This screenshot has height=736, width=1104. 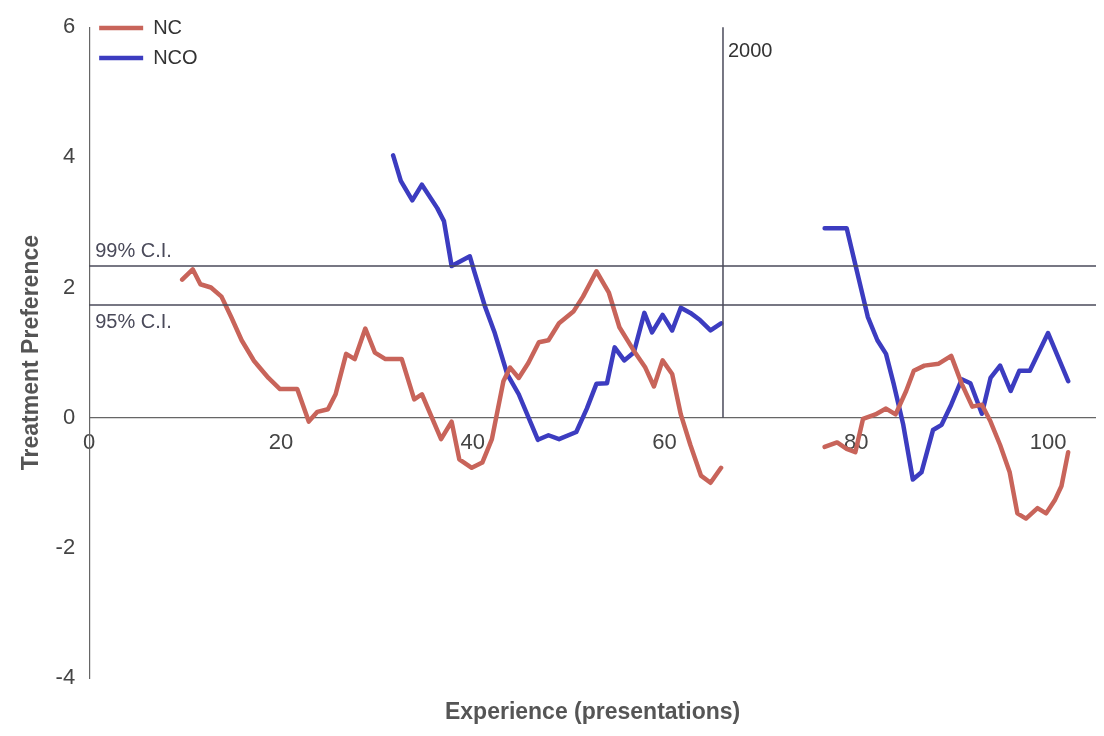 What do you see at coordinates (133, 320) in the screenshot?
I see `ref-line-label: 95% C.I.` at bounding box center [133, 320].